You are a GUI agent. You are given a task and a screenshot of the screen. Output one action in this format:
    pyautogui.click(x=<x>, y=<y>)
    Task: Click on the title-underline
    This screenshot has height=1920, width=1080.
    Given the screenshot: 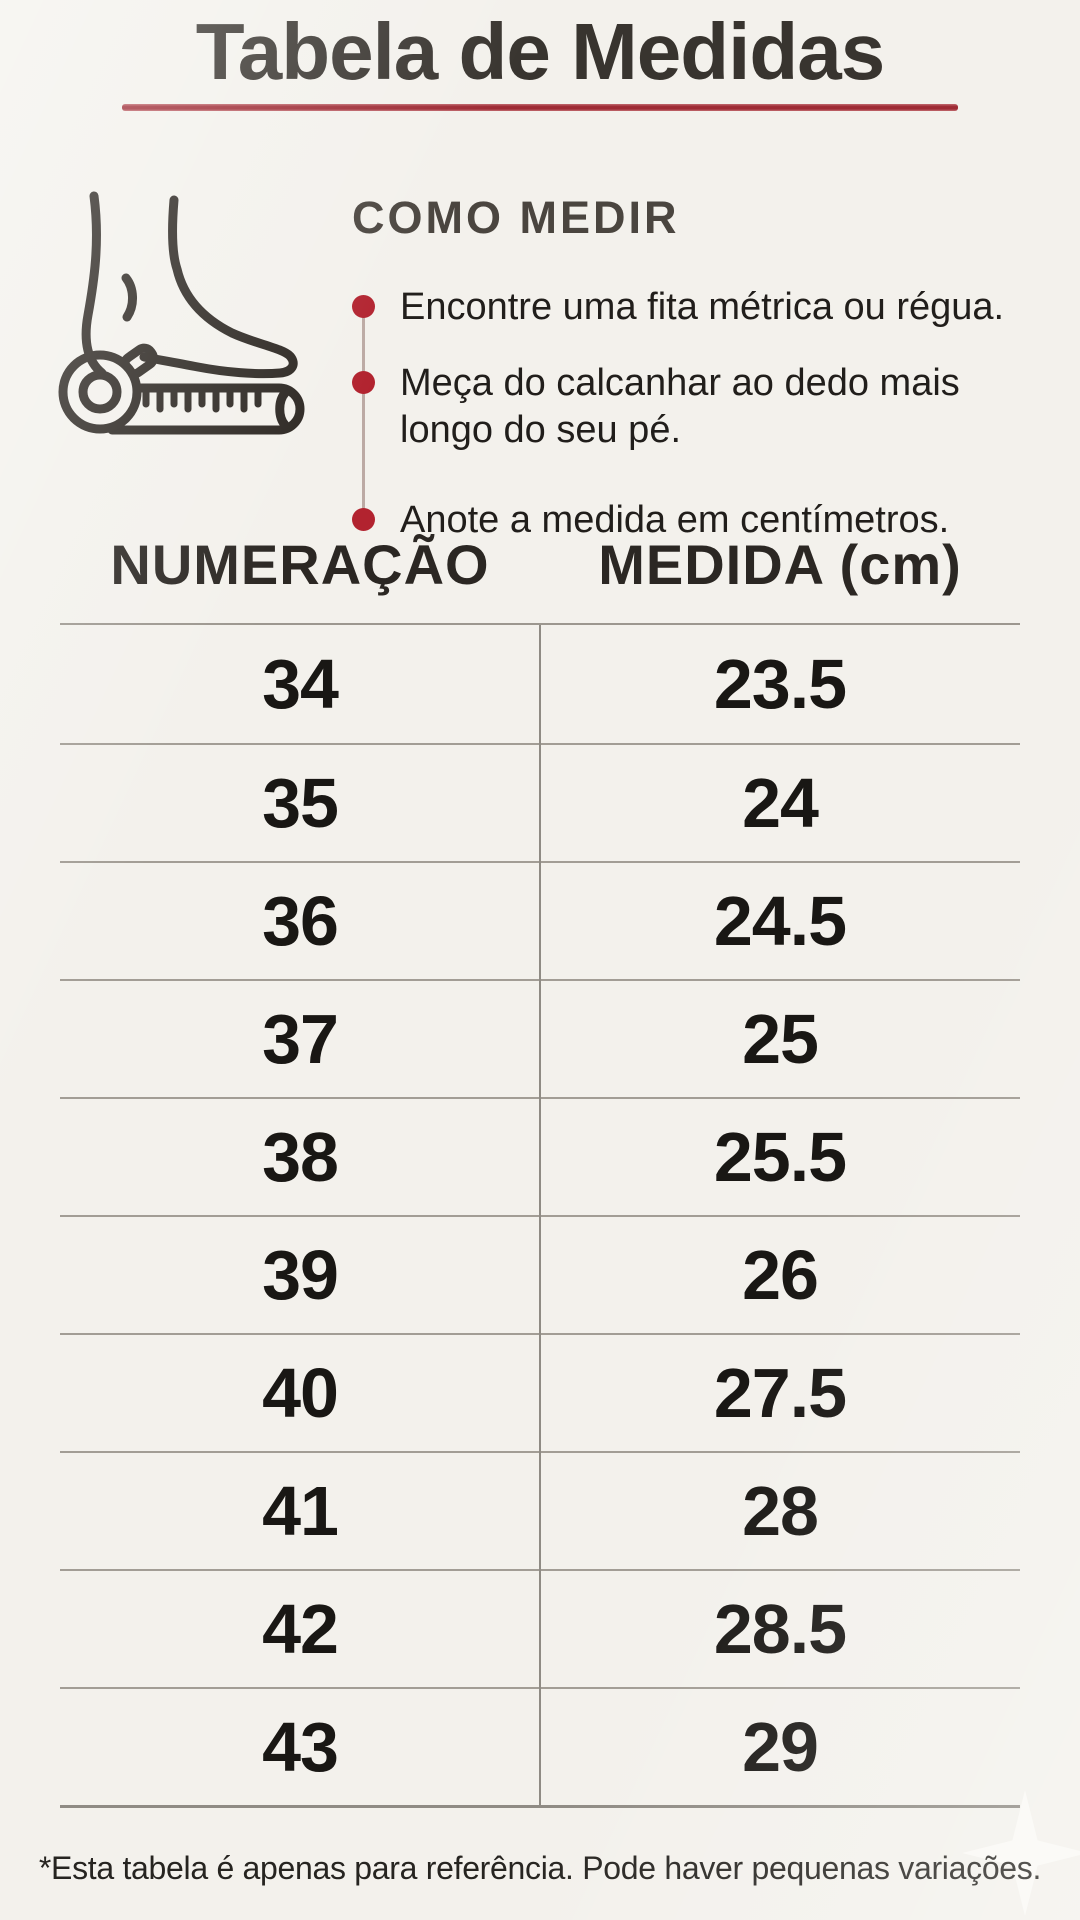 What is the action you would take?
    pyautogui.click(x=540, y=107)
    